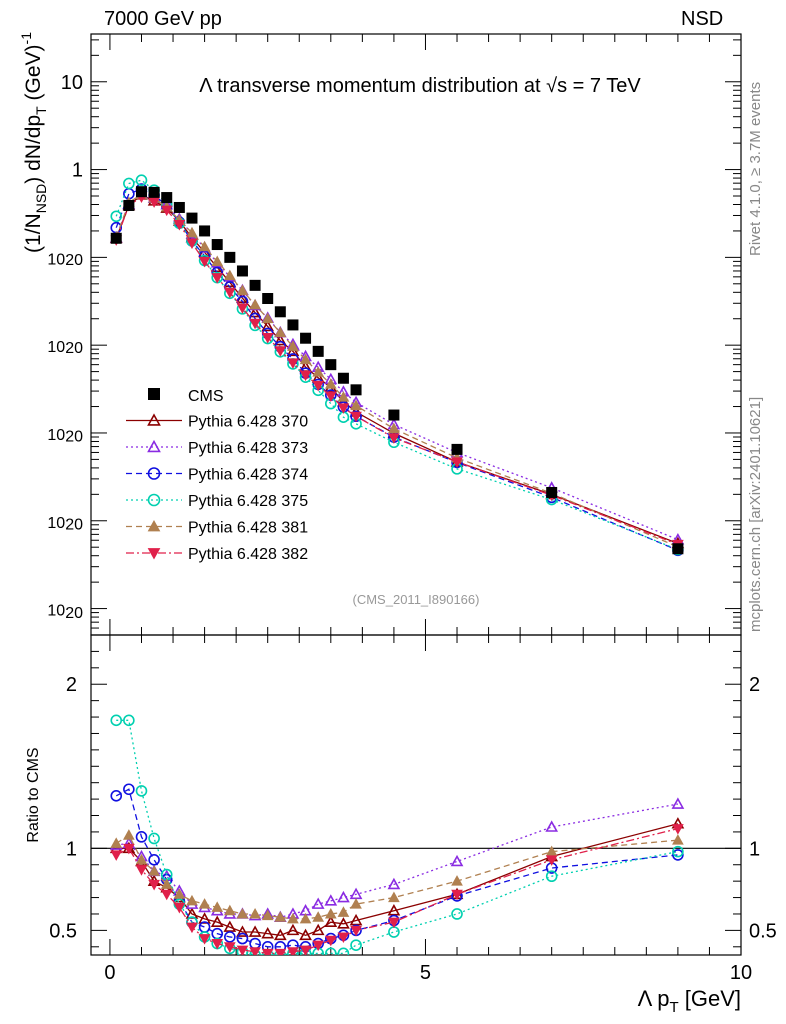  What do you see at coordinates (689, 1001) in the screenshot?
I see `x-axis-title: Λ pT [GeV]` at bounding box center [689, 1001].